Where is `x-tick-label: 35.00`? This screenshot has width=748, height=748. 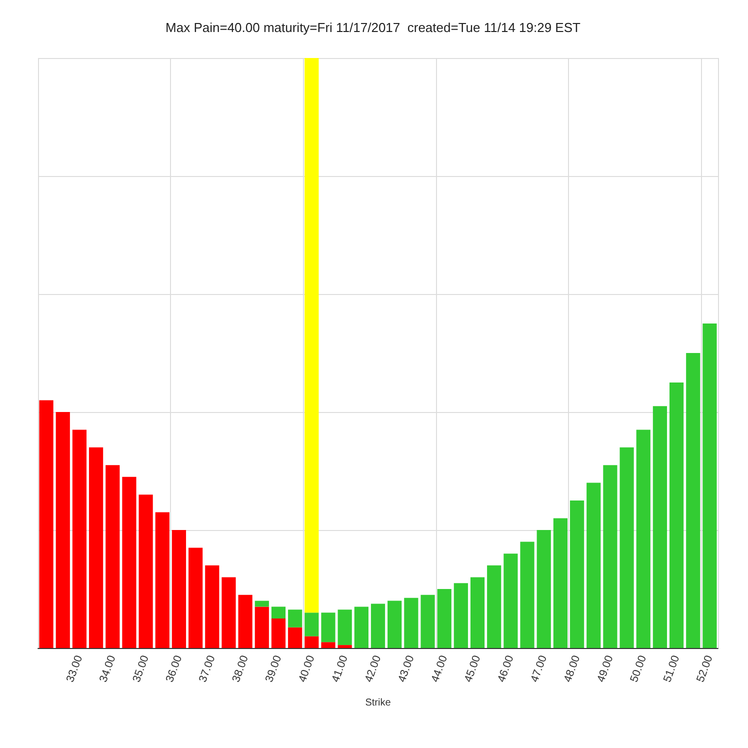
x-tick-label: 35.00 is located at coordinates (141, 669).